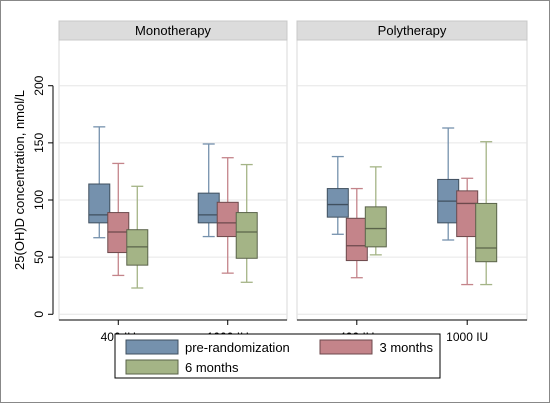 This screenshot has height=408, width=550. Describe the element at coordinates (39, 85) in the screenshot. I see `y-tick-label: 200` at that location.